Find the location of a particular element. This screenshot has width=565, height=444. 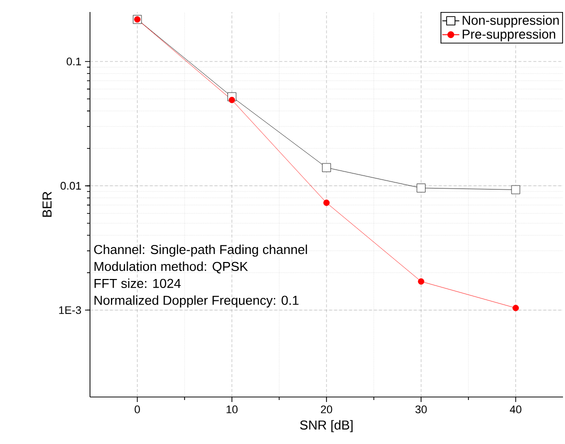

y-axis-title: BER is located at coordinates (47, 204).